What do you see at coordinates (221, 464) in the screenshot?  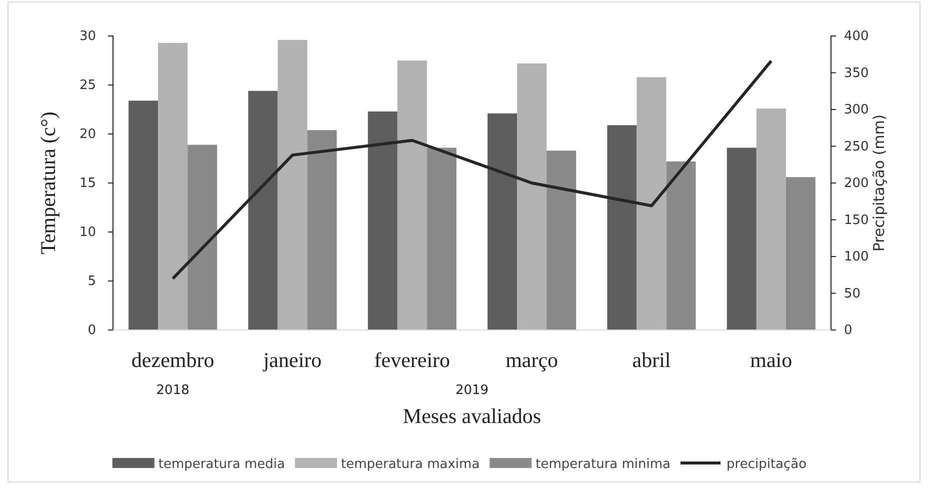 I see `legend-label: temperatura media` at bounding box center [221, 464].